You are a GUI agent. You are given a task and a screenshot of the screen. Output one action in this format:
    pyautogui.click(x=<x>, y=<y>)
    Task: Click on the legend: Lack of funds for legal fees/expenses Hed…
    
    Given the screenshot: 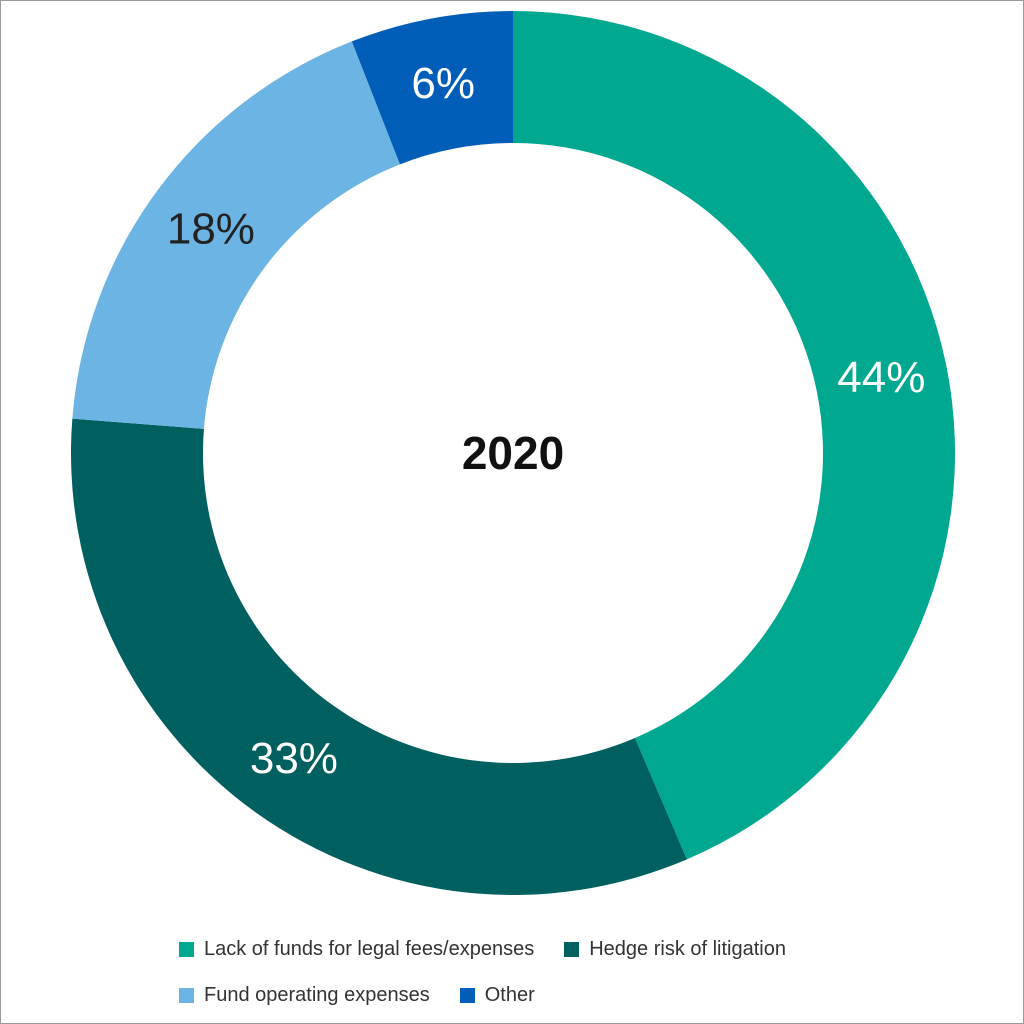 What is the action you would take?
    pyautogui.click(x=529, y=972)
    